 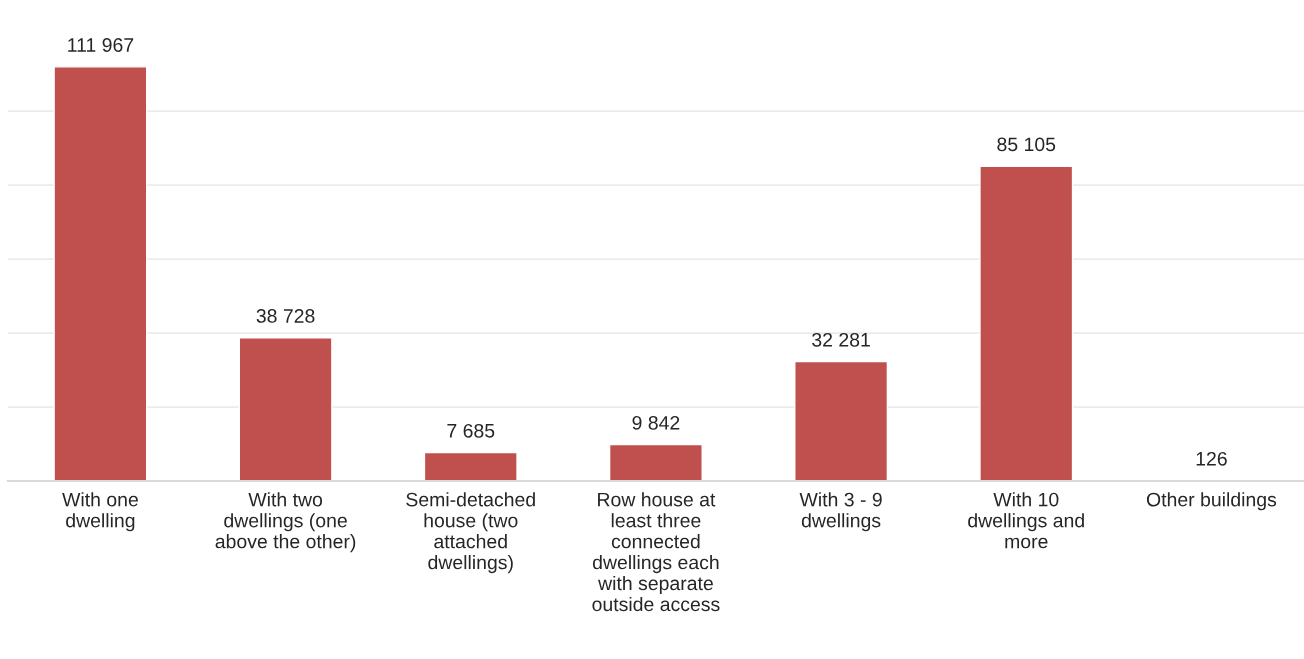 I want to click on data-label: 111 967, so click(x=101, y=45).